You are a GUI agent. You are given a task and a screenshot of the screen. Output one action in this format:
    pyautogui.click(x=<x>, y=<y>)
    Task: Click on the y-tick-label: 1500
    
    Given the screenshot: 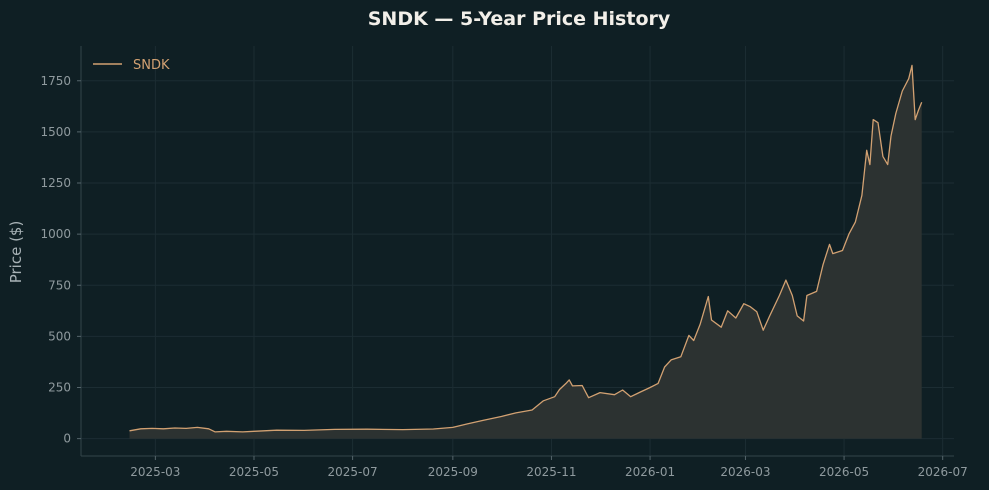 What is the action you would take?
    pyautogui.click(x=55, y=132)
    